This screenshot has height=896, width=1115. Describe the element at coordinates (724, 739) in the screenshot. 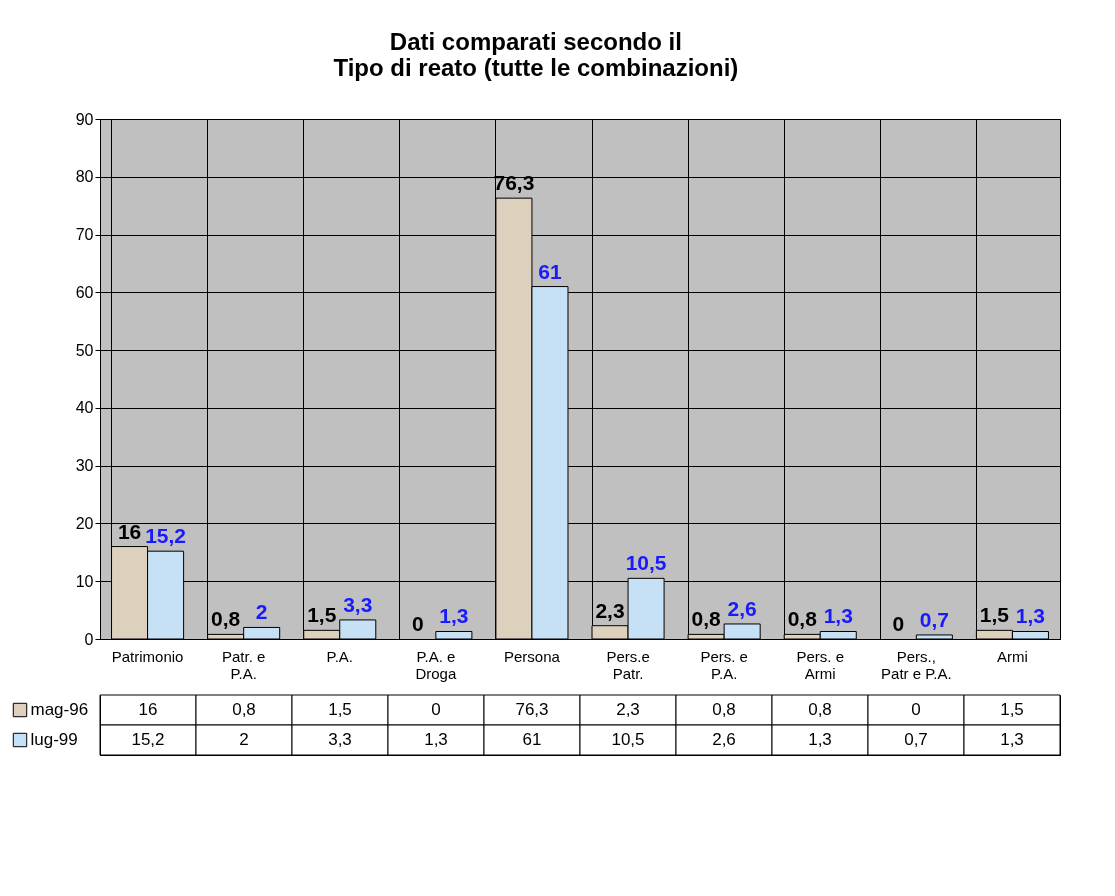

I see `data-label: 2,6` at that location.